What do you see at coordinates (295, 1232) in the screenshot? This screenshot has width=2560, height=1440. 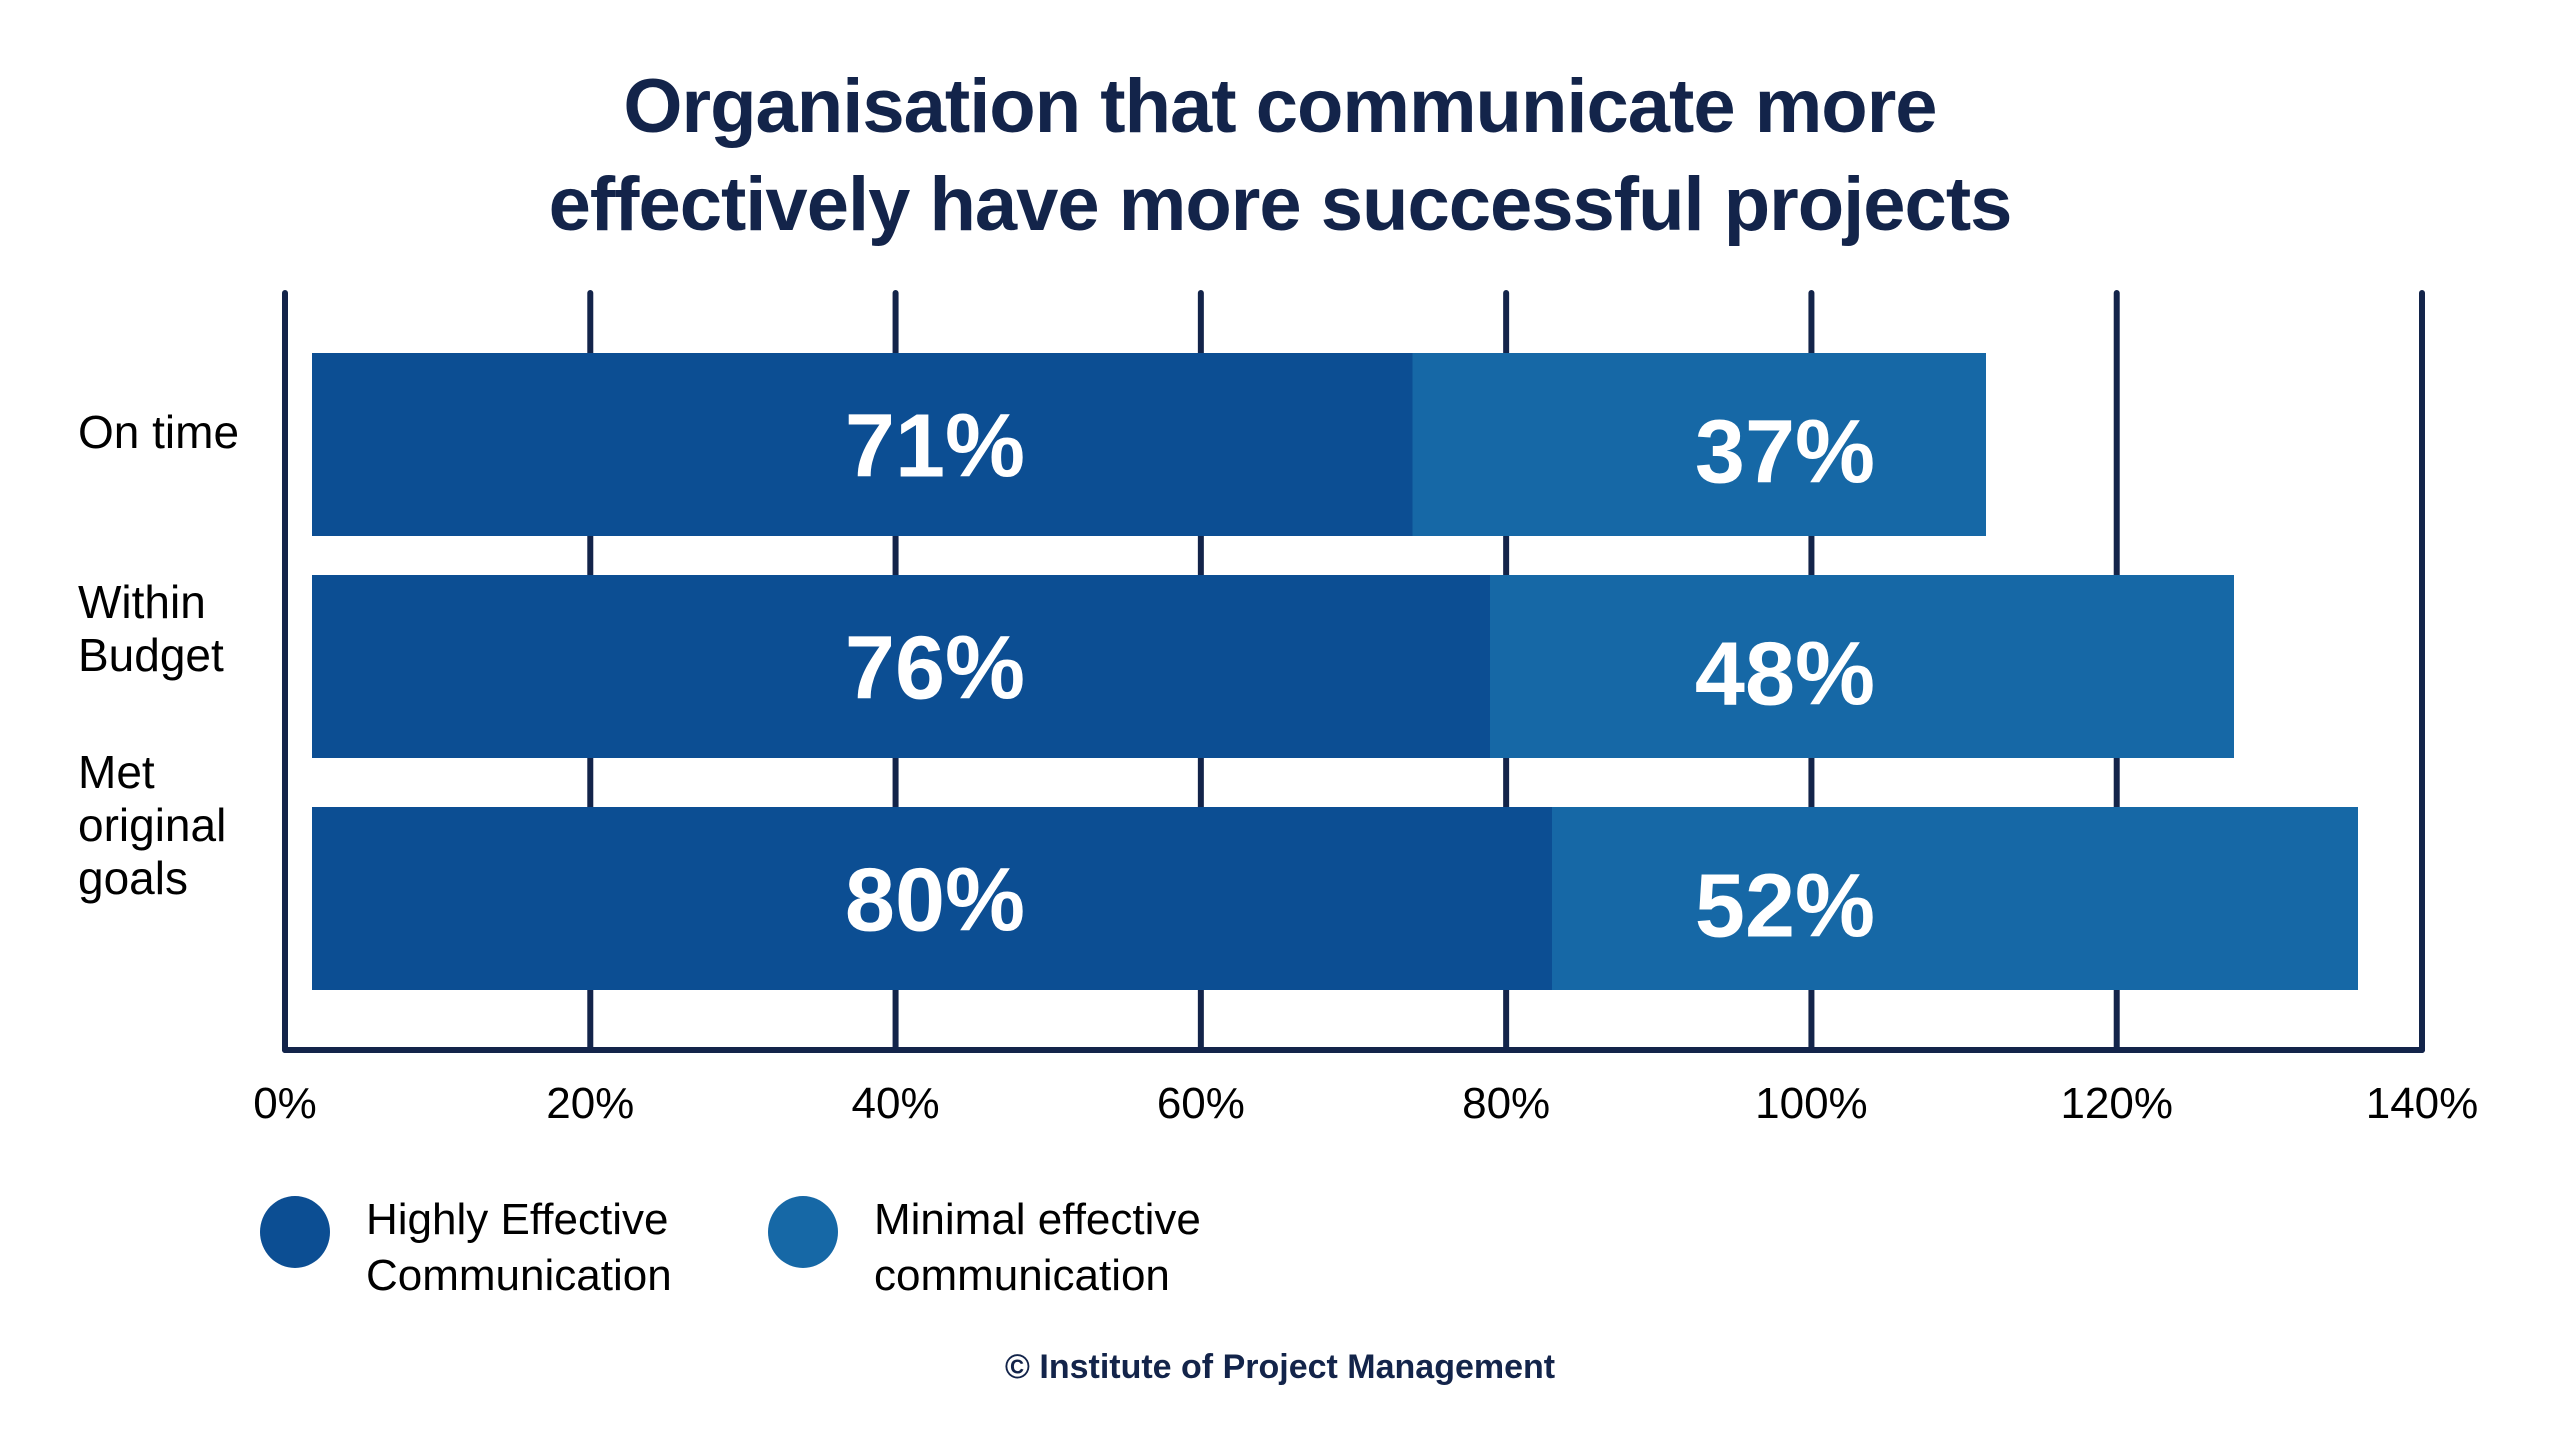 I see `legend-swatch-highly-effective` at bounding box center [295, 1232].